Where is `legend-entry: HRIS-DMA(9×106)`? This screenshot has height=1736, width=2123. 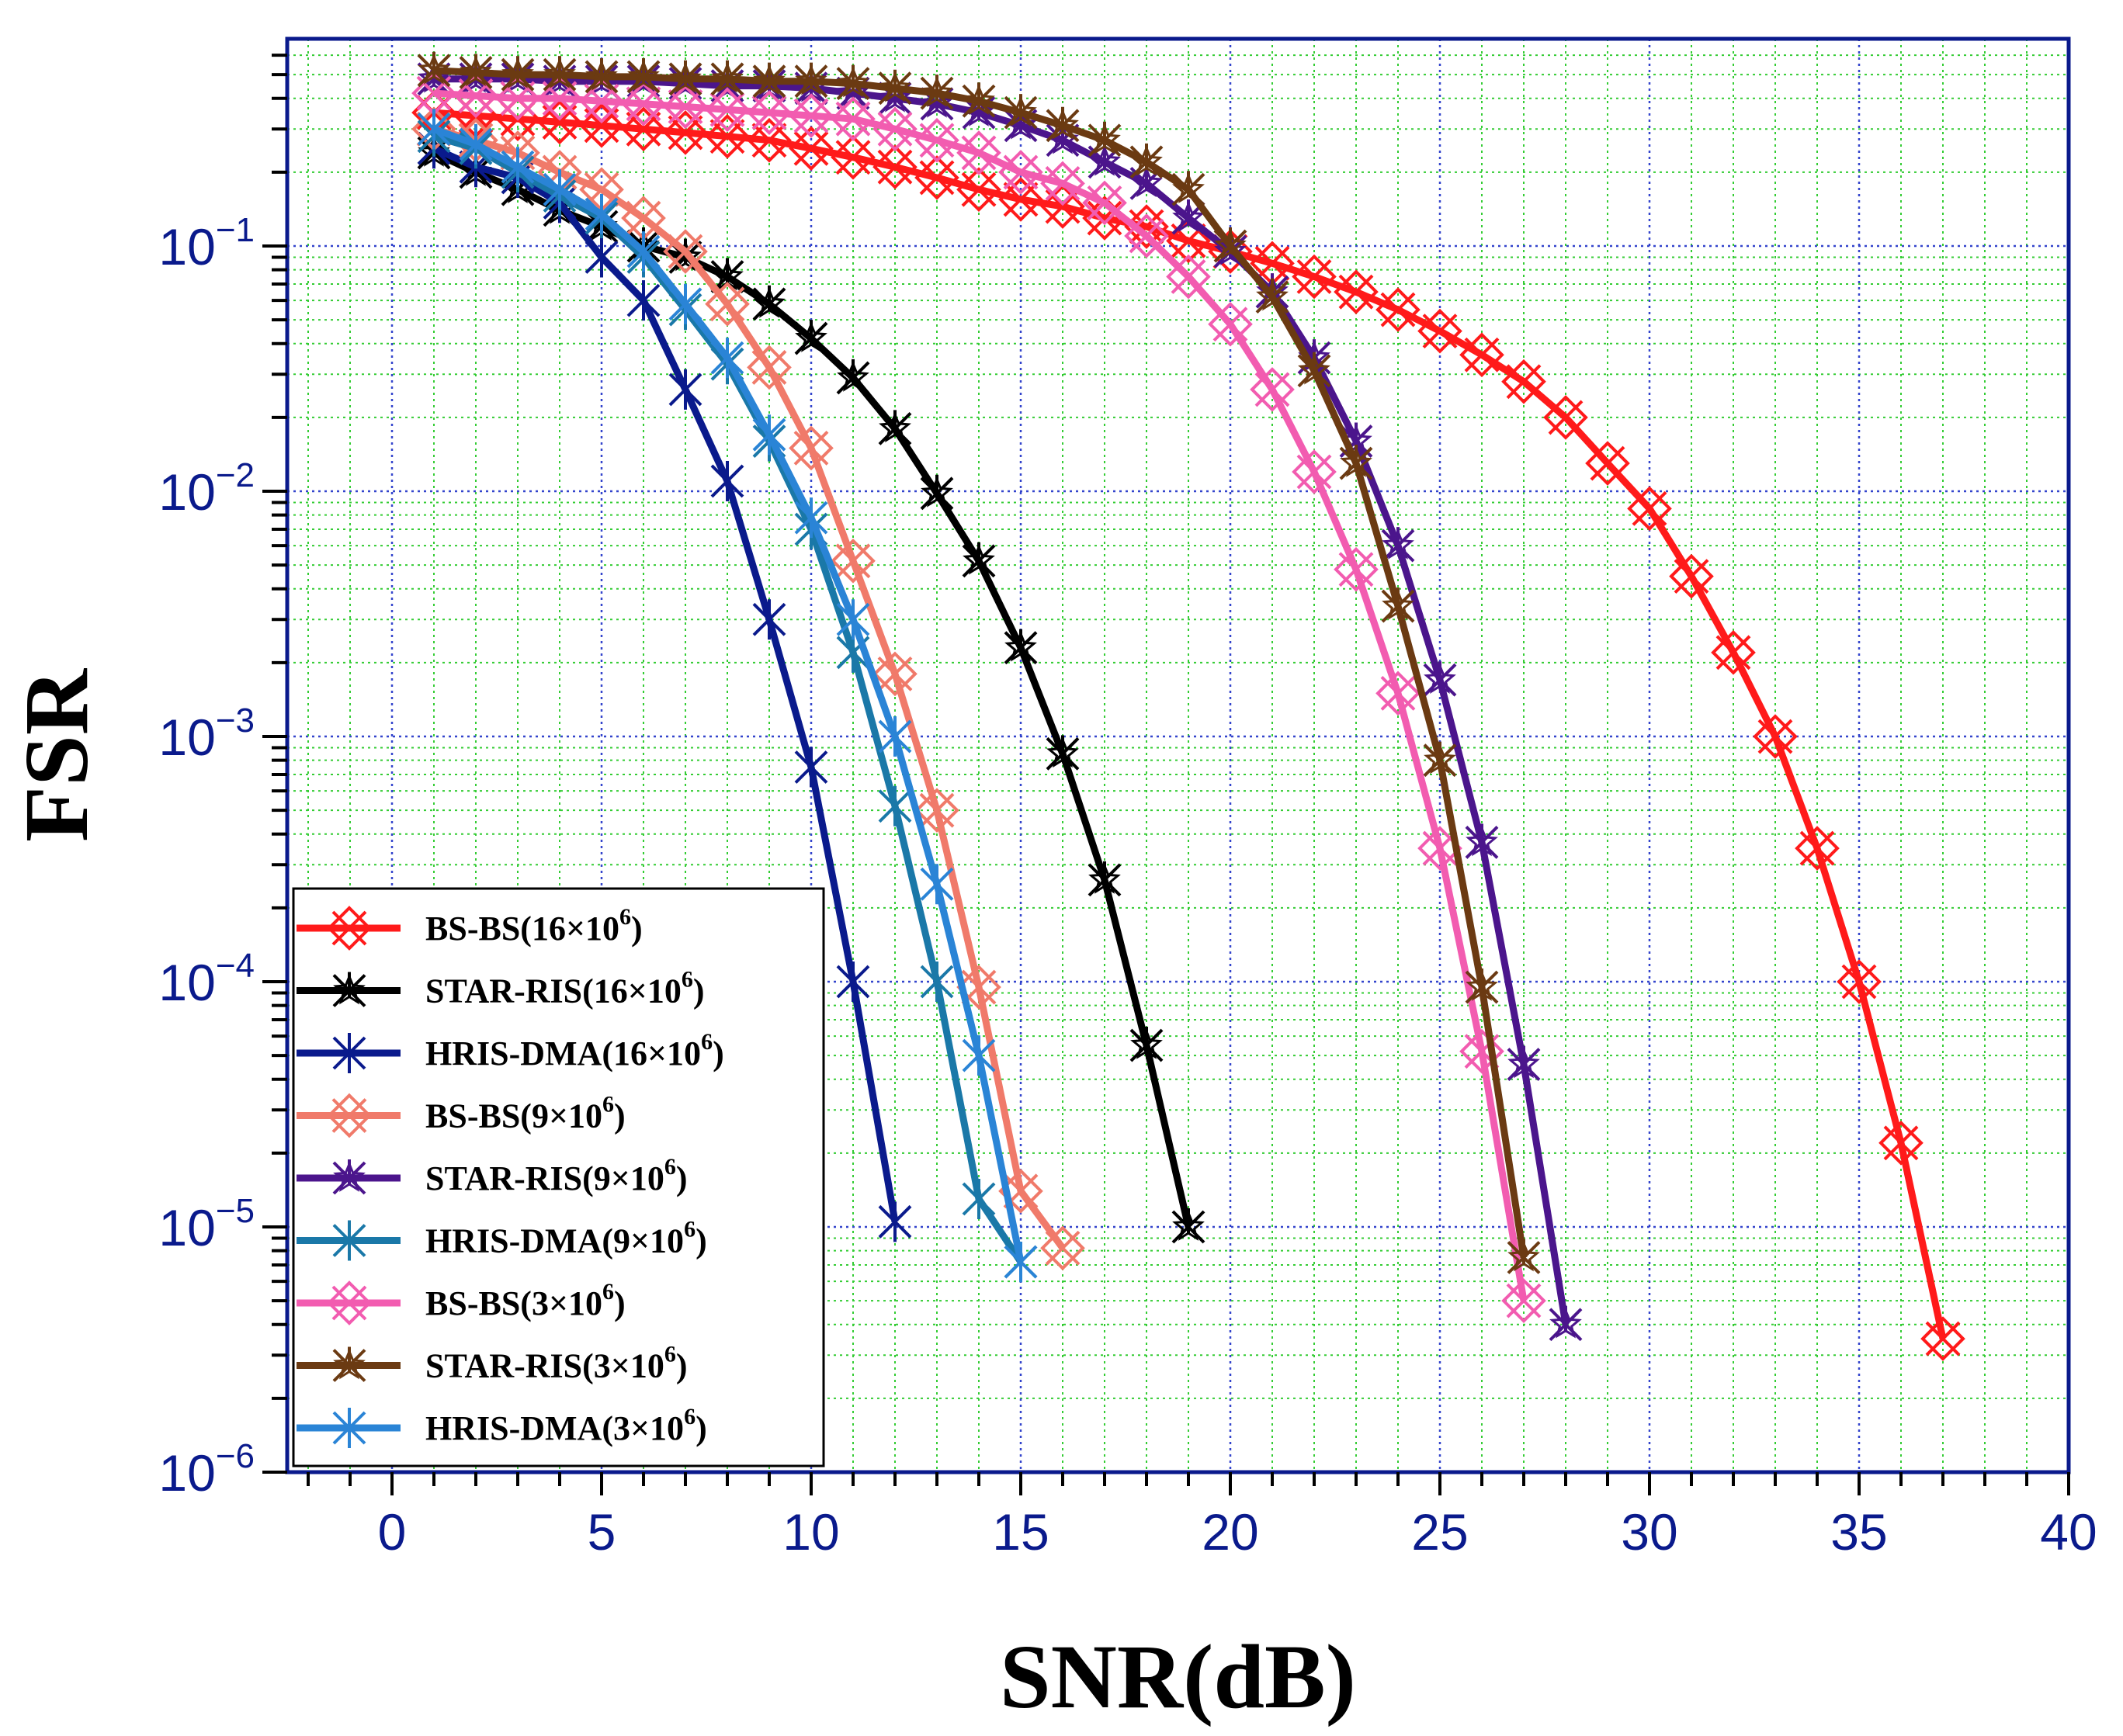
legend-entry: HRIS-DMA(9×106) is located at coordinates (502, 1239).